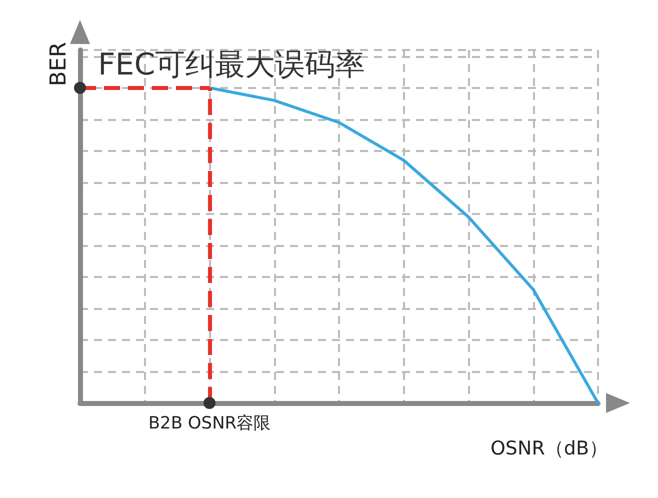  What do you see at coordinates (59, 64) in the screenshot?
I see `y-axis-title: BER` at bounding box center [59, 64].